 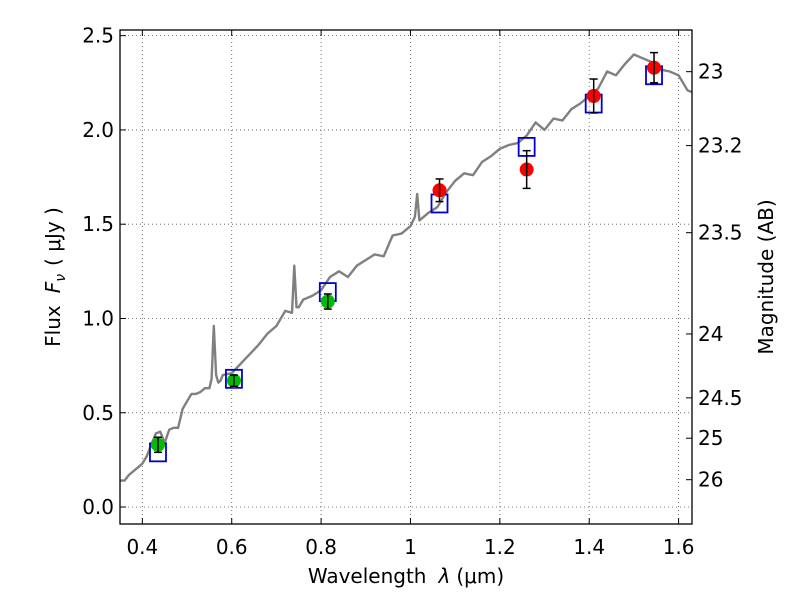 I want to click on y-tick-label: 0.0, so click(x=98, y=507).